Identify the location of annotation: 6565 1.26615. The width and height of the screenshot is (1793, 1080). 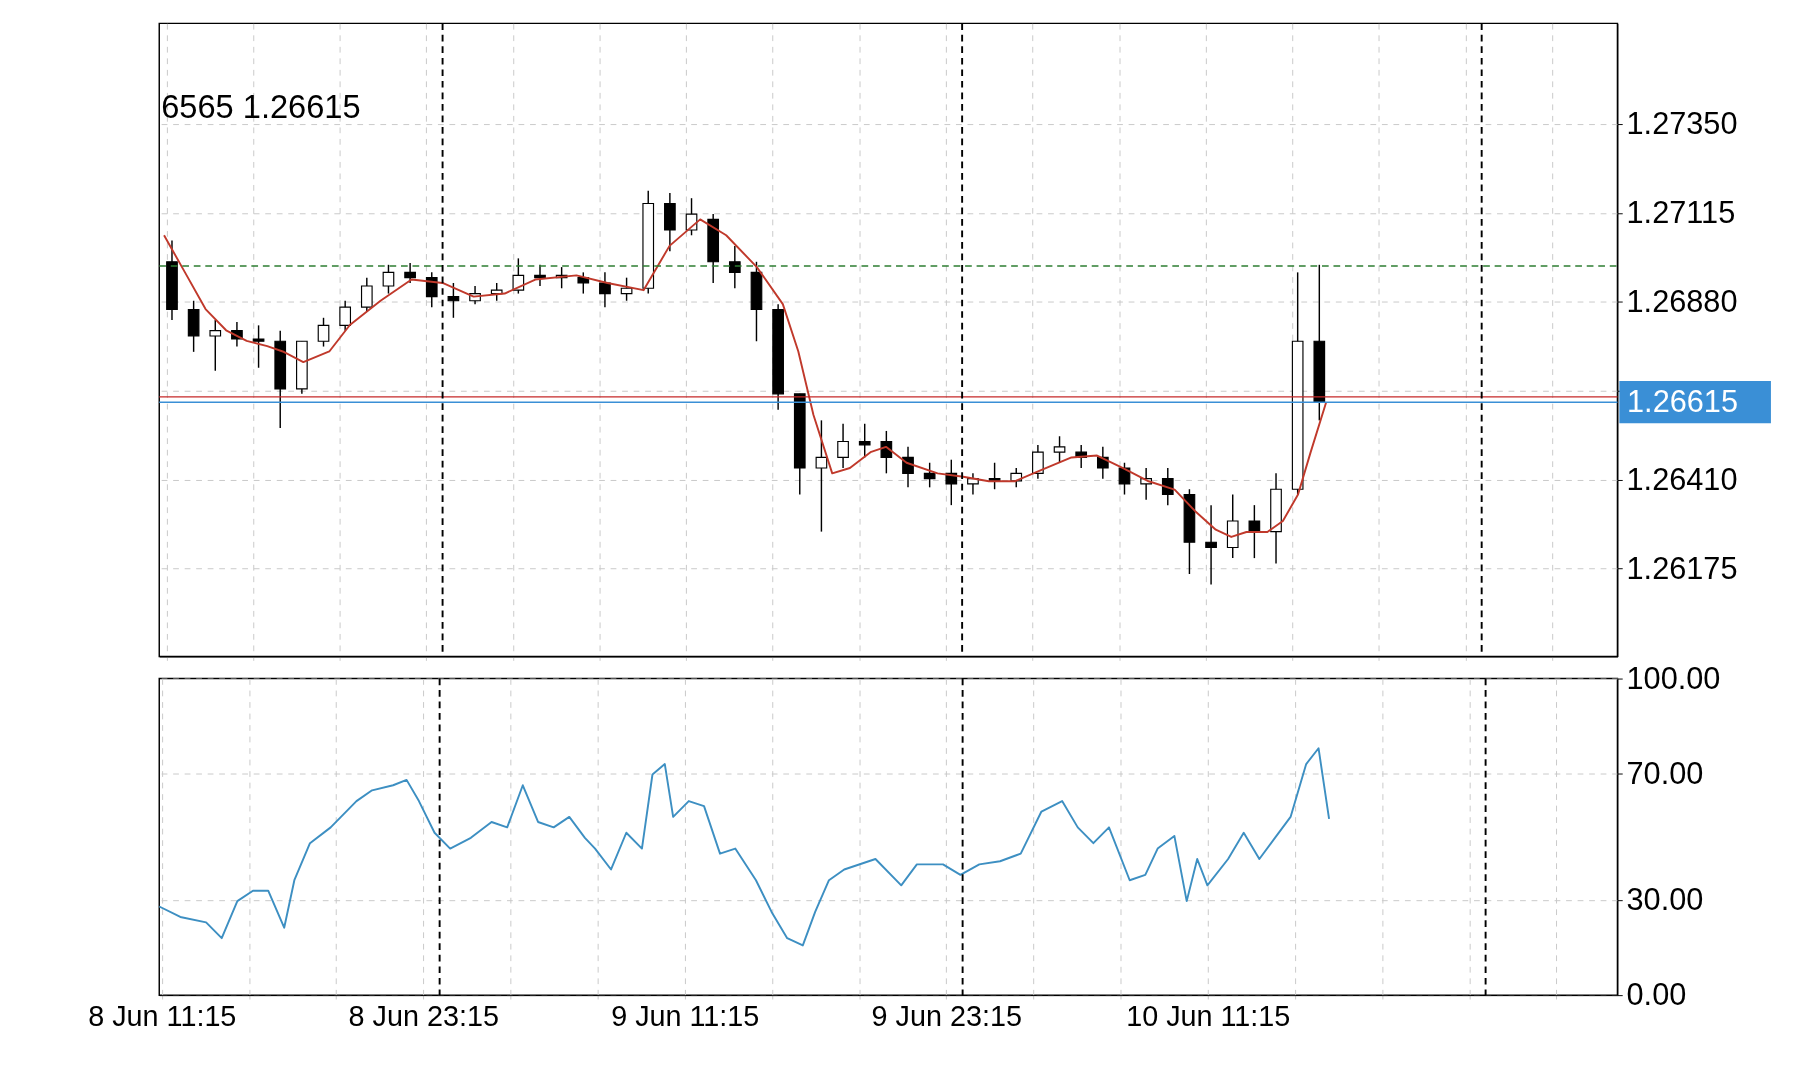
(261, 107).